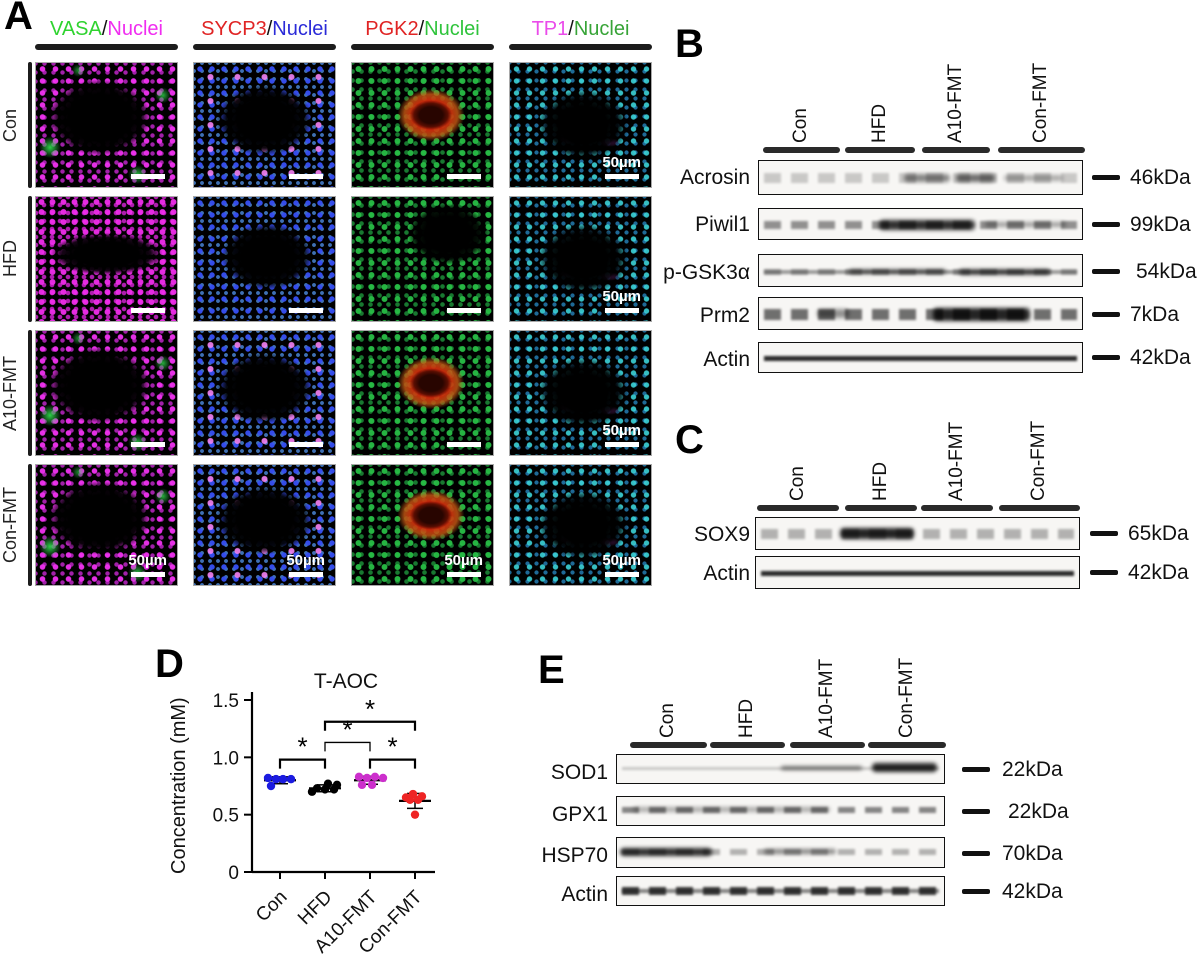 The image size is (1201, 957). Describe the element at coordinates (10, 259) in the screenshot. I see `row-label-hfd: HFD` at that location.